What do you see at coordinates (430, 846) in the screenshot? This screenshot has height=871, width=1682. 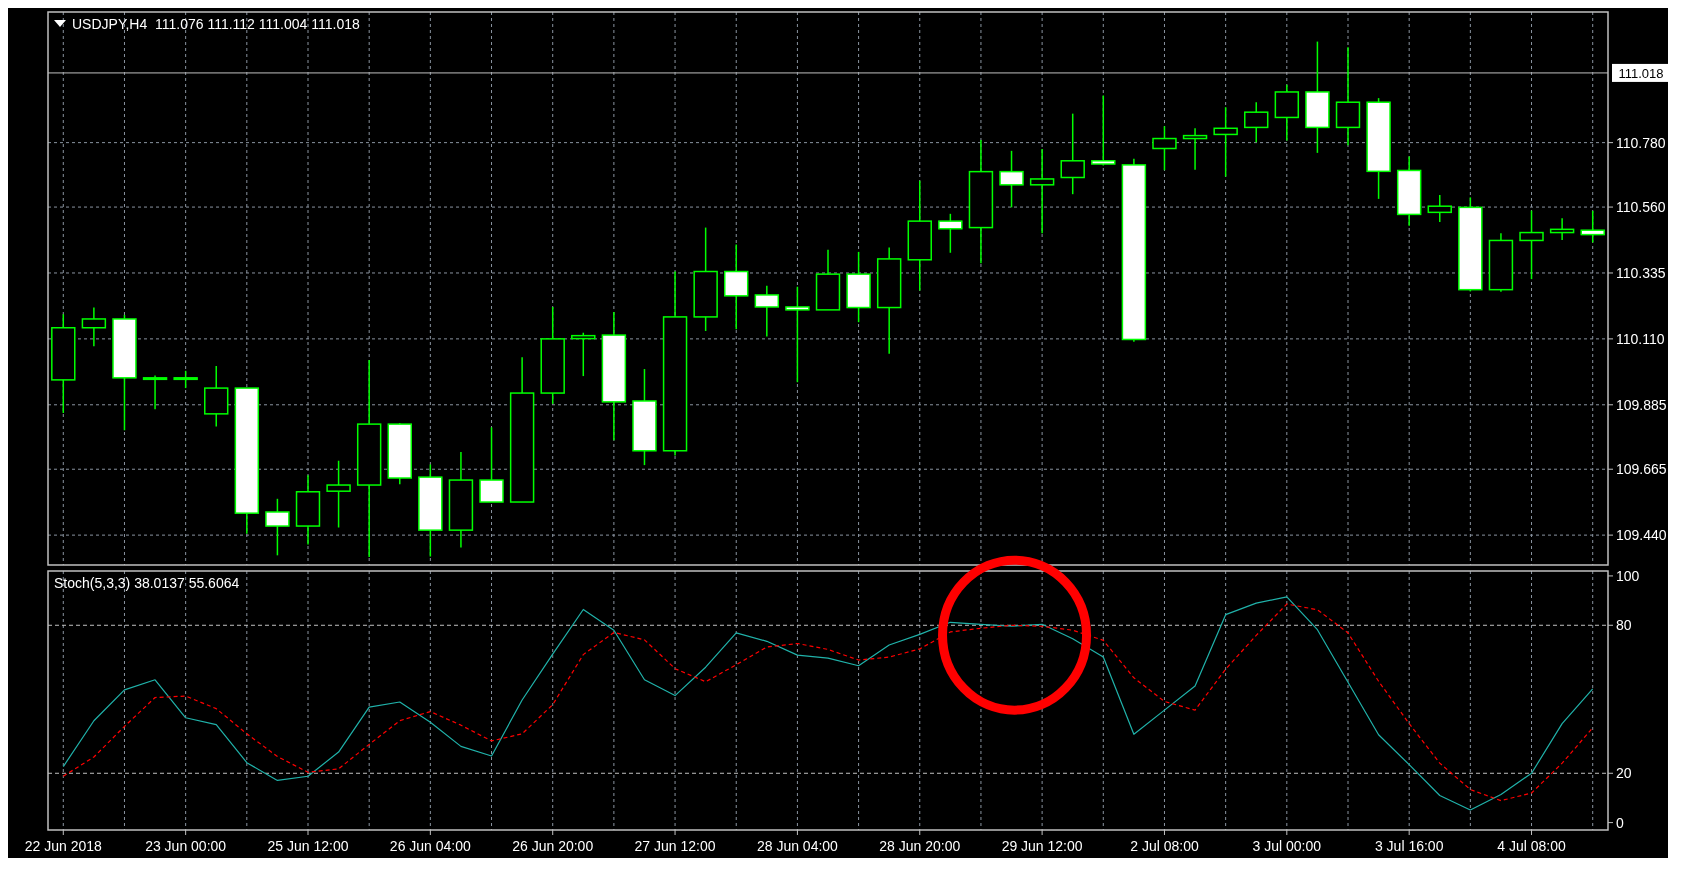 I see `x-tick-label: 26 Jun 04:00` at bounding box center [430, 846].